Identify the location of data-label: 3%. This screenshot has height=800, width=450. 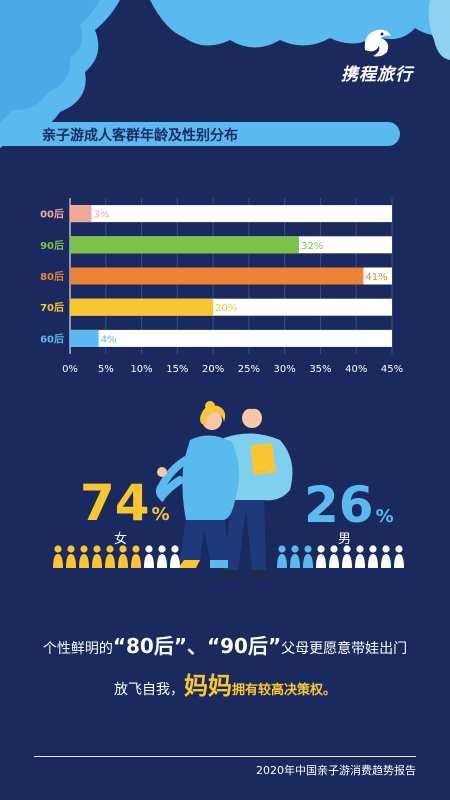
(101, 215).